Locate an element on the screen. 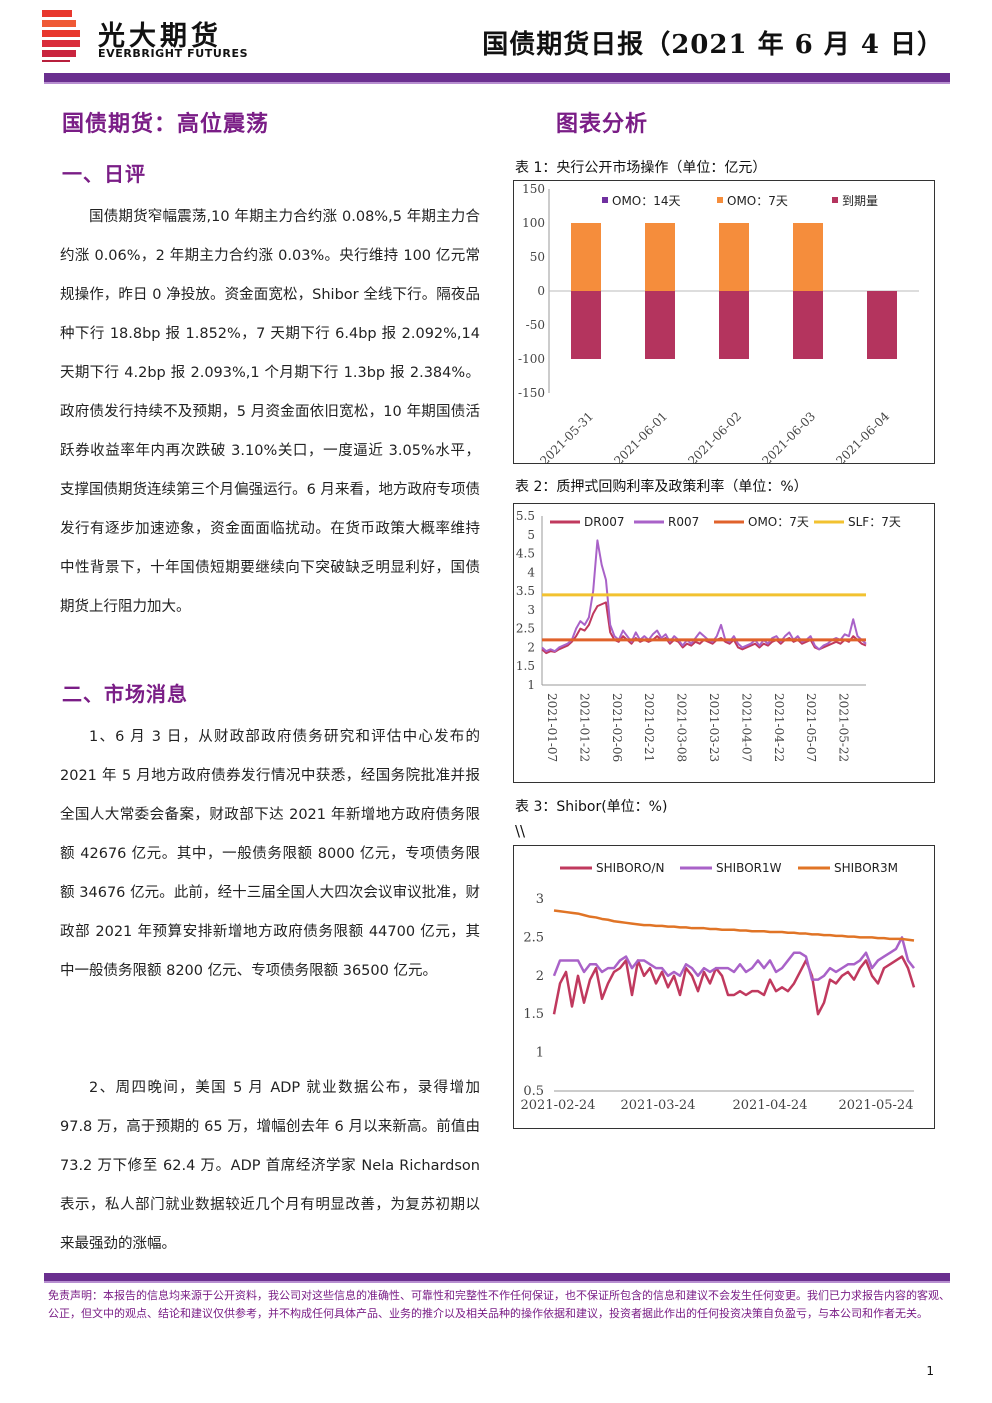 Image resolution: width=992 pixels, height=1403 pixels. chart2-caption: 表 2：质押式回购利率及政策利率（单位：%） is located at coordinates (661, 487).